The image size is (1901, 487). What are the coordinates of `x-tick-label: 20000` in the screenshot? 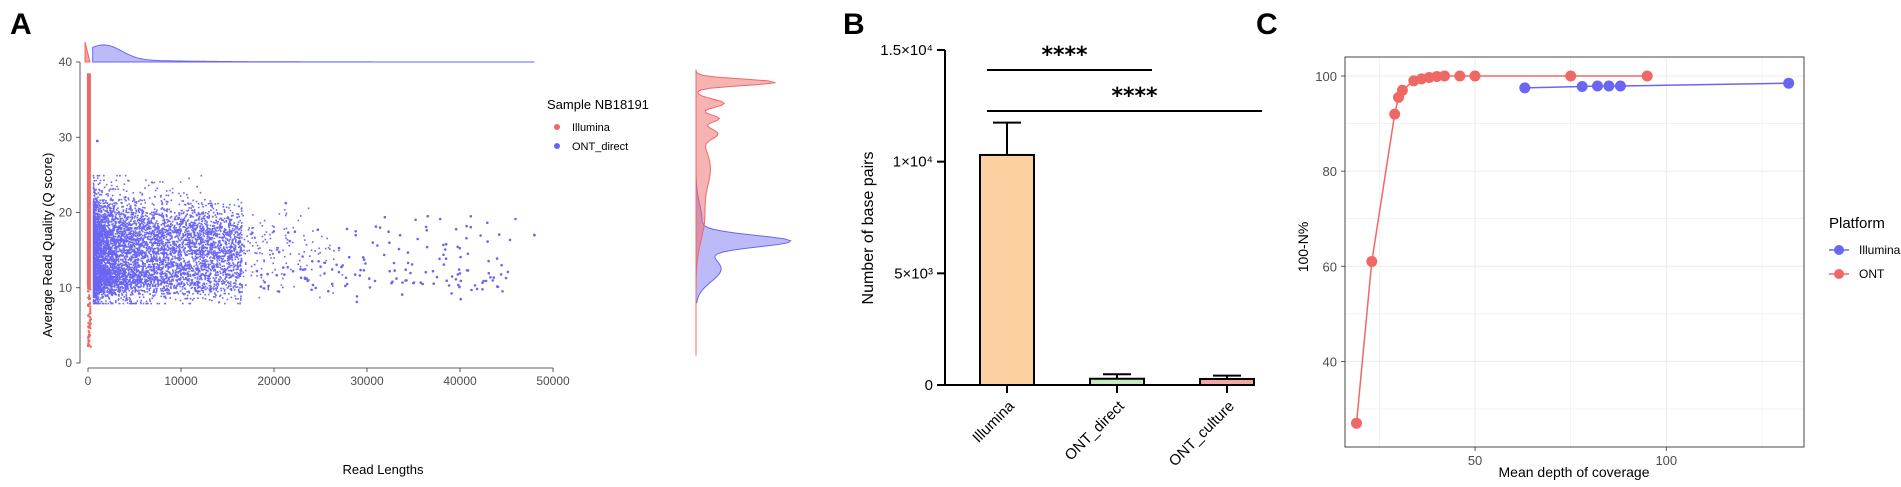 It's located at (274, 381).